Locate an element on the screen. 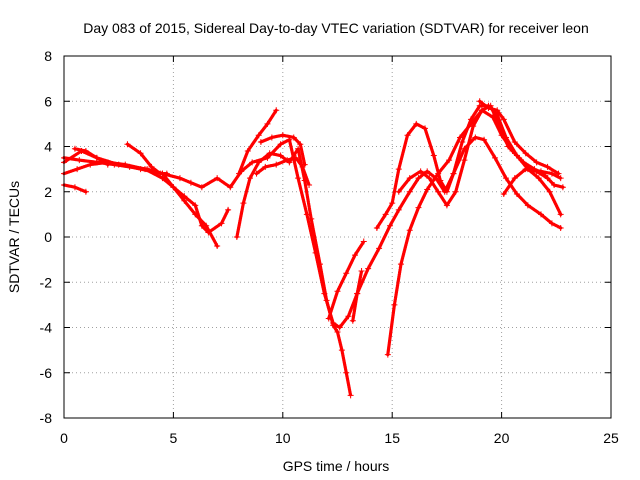 The image size is (640, 480). y-tick-label: 0 is located at coordinates (48, 237).